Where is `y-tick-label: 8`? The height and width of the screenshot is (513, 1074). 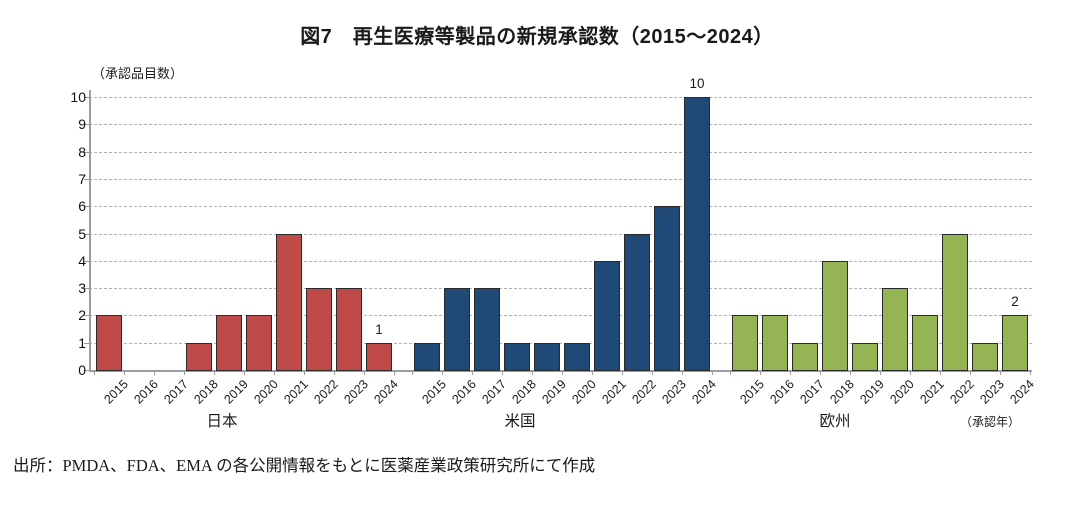
y-tick-label: 8 is located at coordinates (82, 151).